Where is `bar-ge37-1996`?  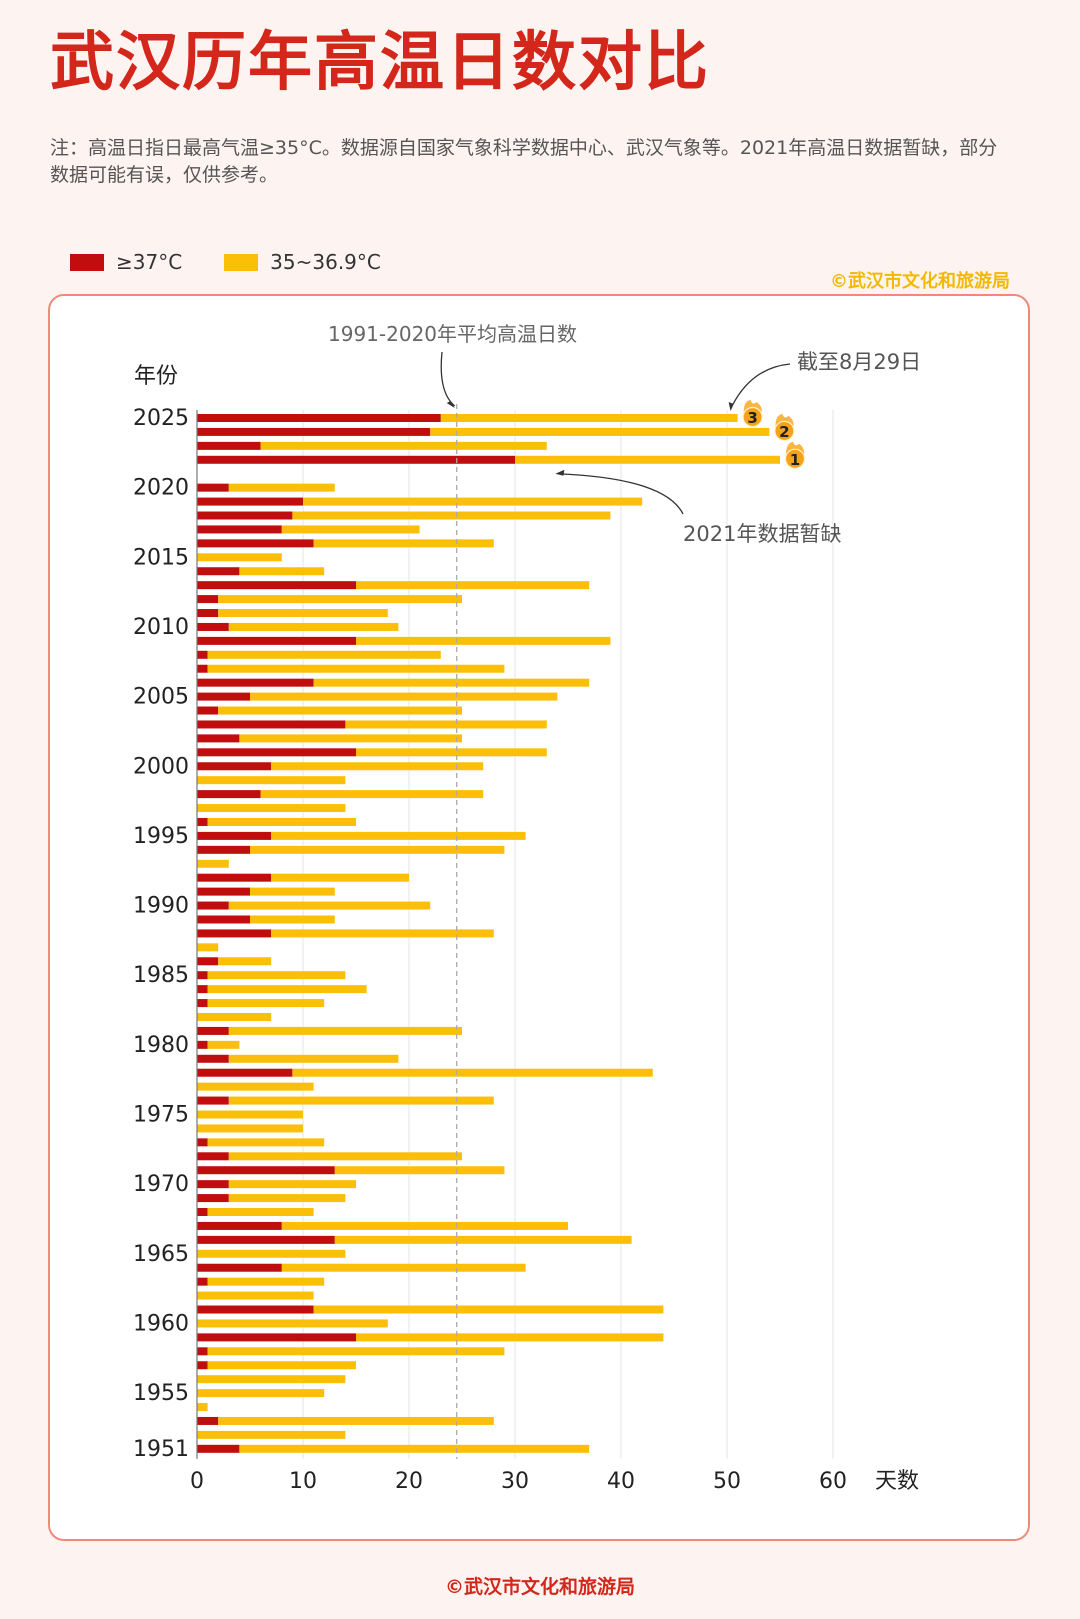 bar-ge37-1996 is located at coordinates (202, 821).